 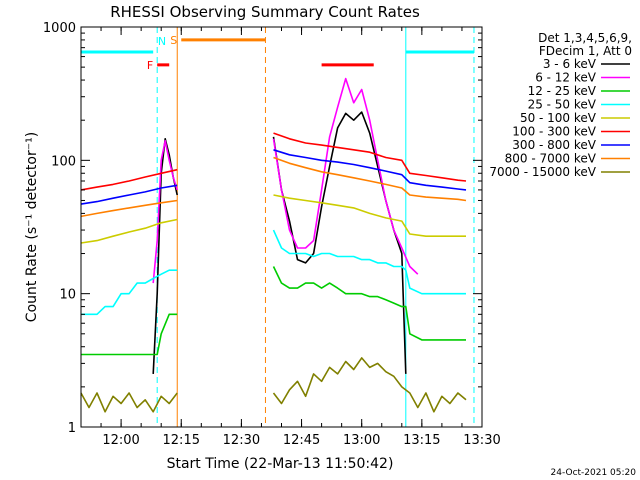 What do you see at coordinates (173, 40) in the screenshot?
I see `flag-label: S` at bounding box center [173, 40].